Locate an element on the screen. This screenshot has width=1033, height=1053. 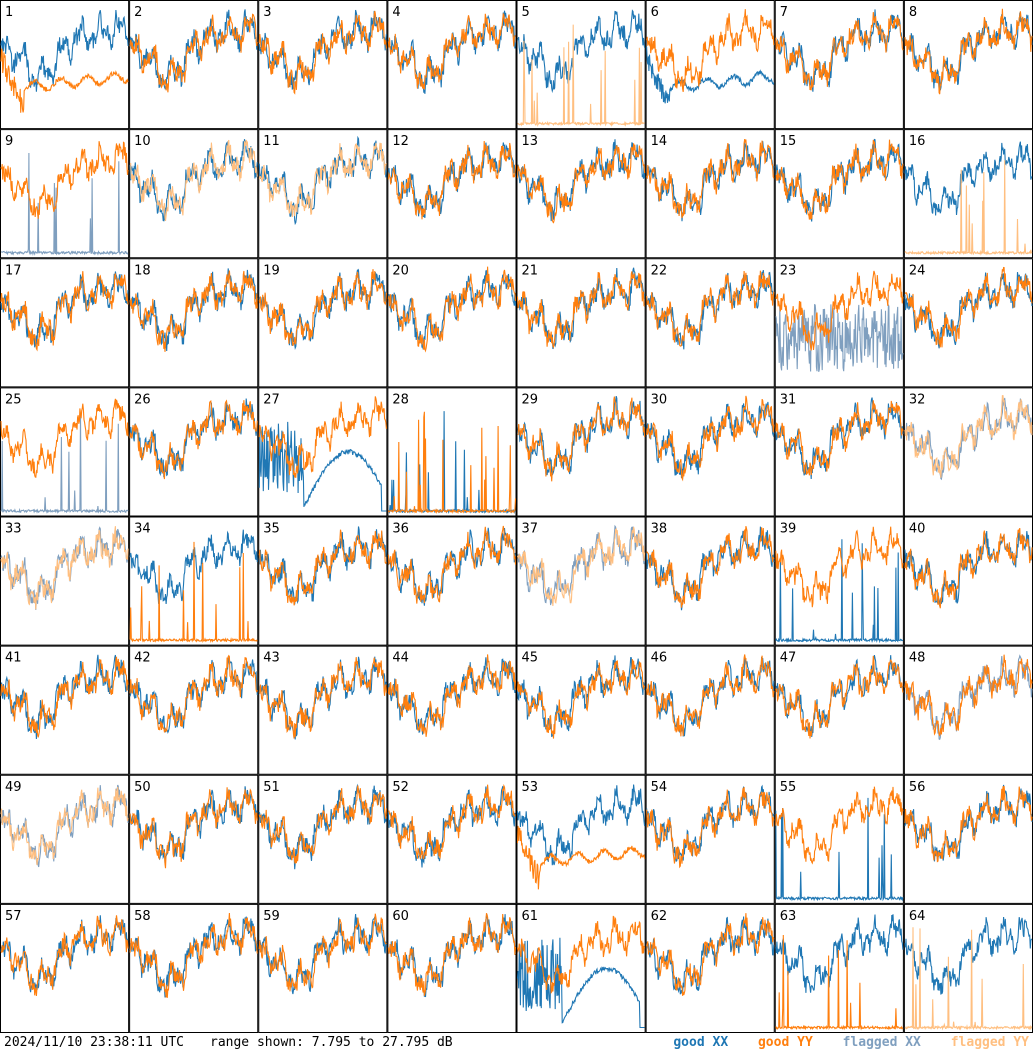
antenna-panel-22: 22 is located at coordinates (710, 323).